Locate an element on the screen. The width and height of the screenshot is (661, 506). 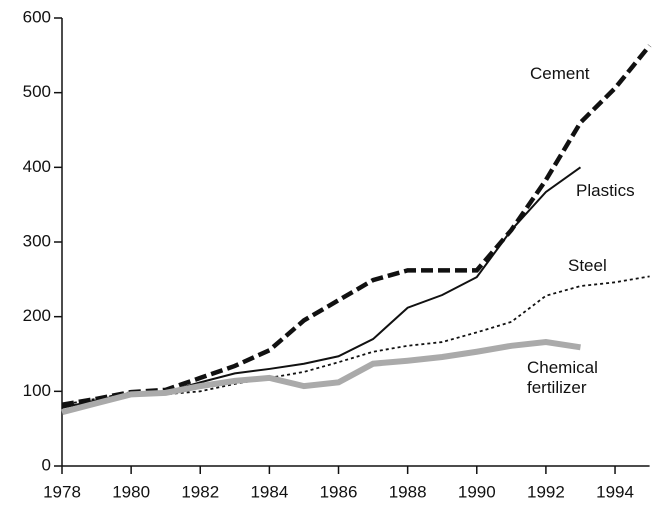
x-tick-label: 1990 is located at coordinates (477, 491).